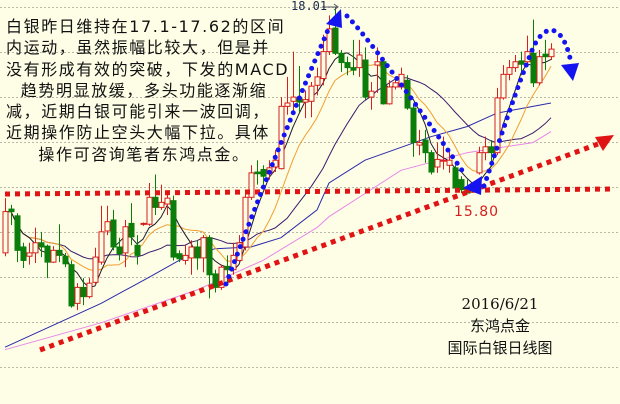  Describe the element at coordinates (138, 112) in the screenshot. I see `commentary-line: 减，近期白银可能引来一波回调，` at that location.